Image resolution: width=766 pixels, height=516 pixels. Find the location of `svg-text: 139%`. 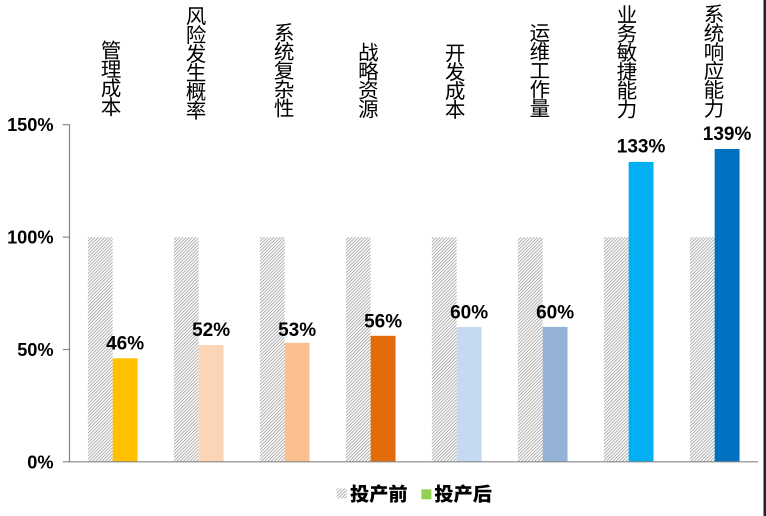

svg-text: 139% is located at coordinates (727, 134).